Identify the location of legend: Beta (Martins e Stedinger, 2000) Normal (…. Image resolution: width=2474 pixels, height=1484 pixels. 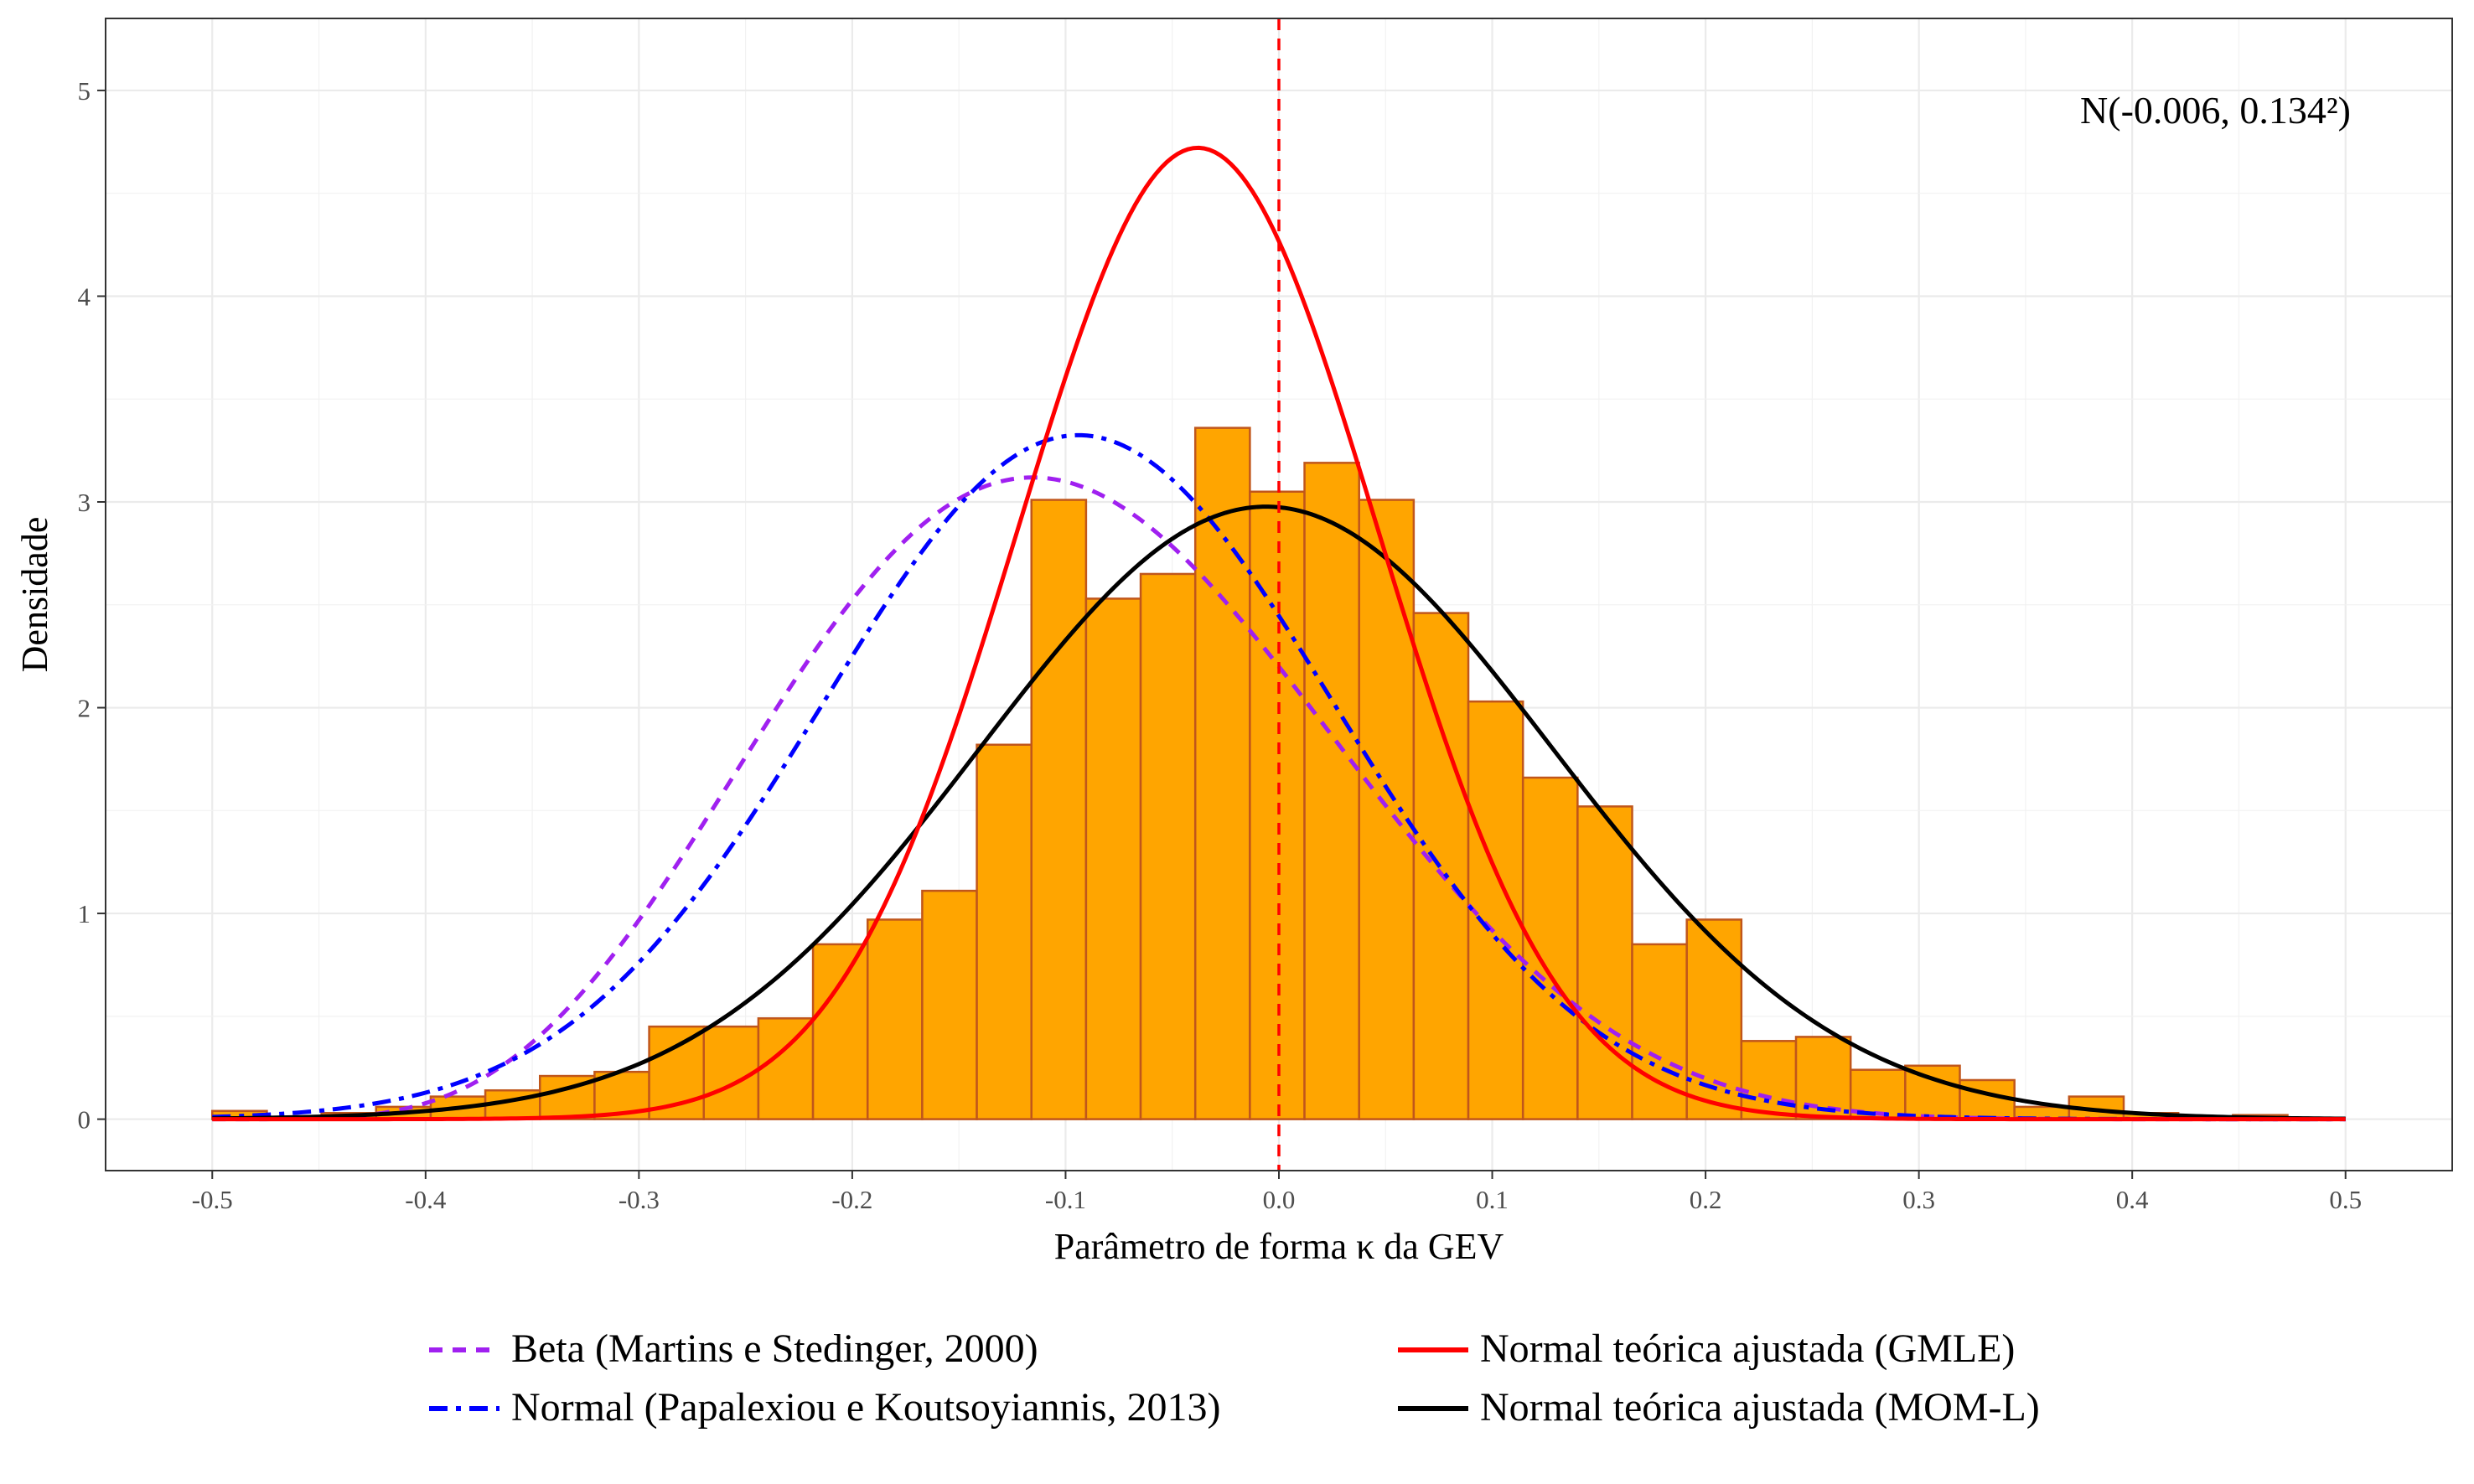
(1234, 1378).